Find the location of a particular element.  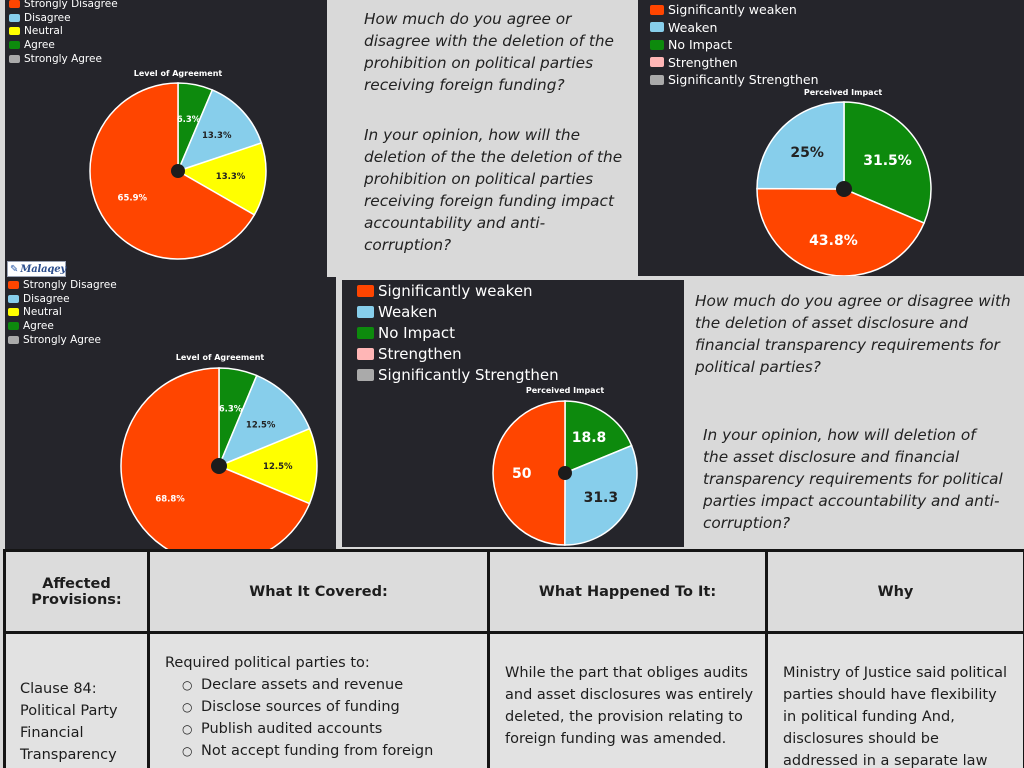

header-affected-provisions: Affected Provisions: is located at coordinates (76, 591).